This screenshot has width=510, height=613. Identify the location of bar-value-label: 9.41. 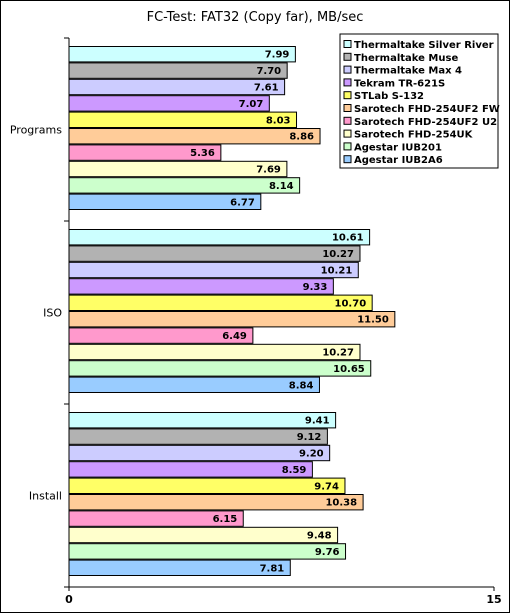
(317, 421).